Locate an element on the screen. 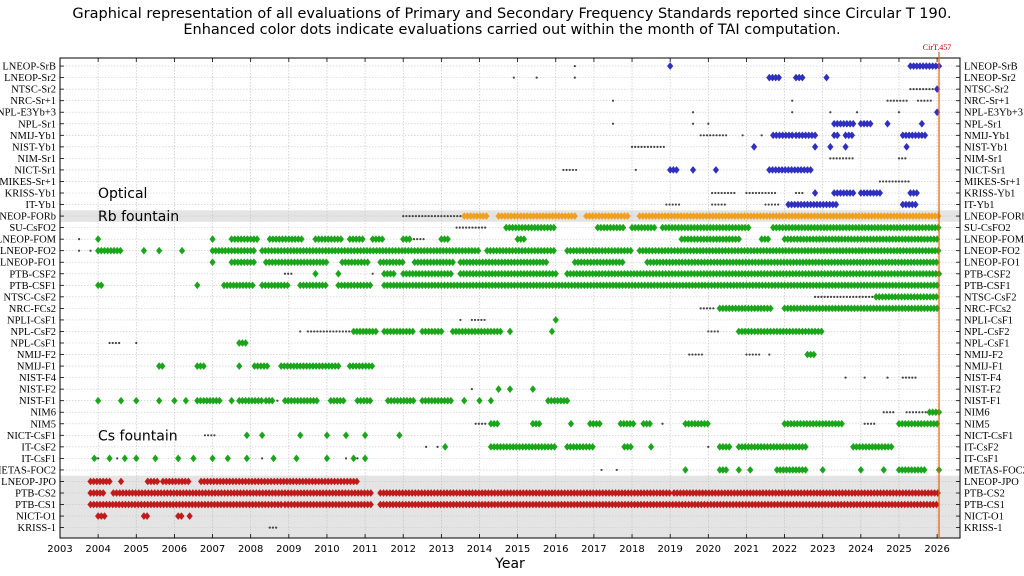 The image size is (1024, 576). y-label-right: NTSC-CsF2 is located at coordinates (990, 297).